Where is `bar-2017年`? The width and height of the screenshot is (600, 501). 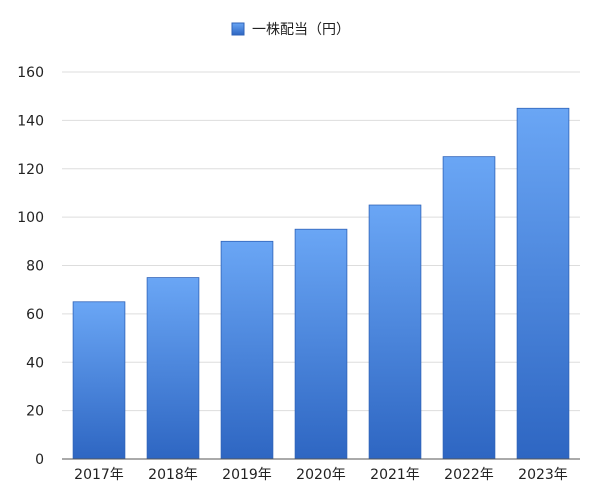
bar-2017年 is located at coordinates (99, 380).